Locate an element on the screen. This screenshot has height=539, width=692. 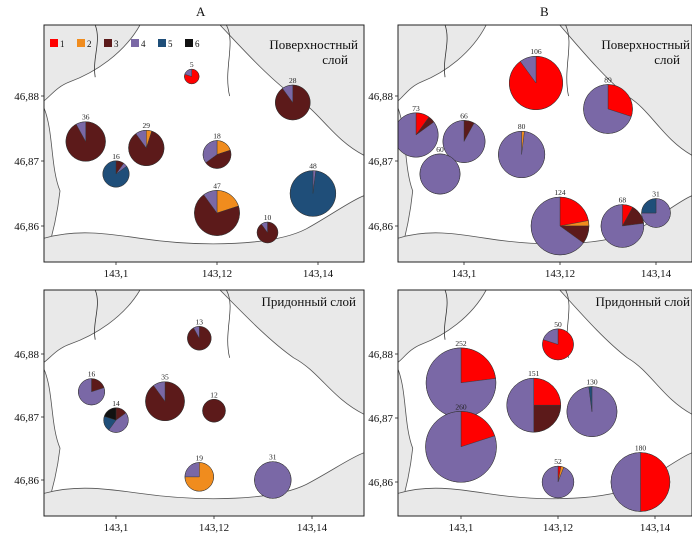
pie-count-label: 106 is located at coordinates (536, 51).